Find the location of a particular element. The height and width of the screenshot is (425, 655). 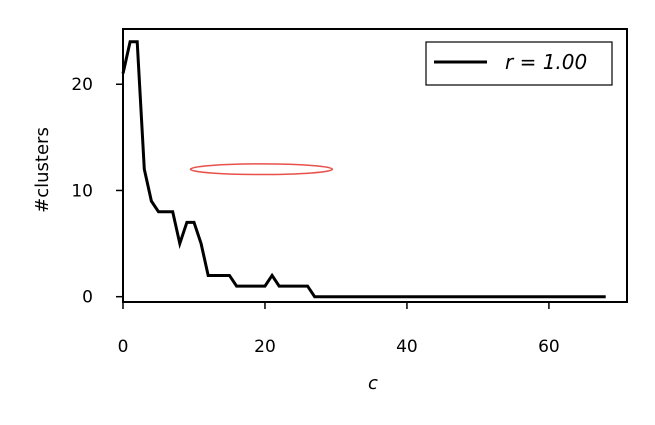

x-tick-label: 20 is located at coordinates (265, 347).